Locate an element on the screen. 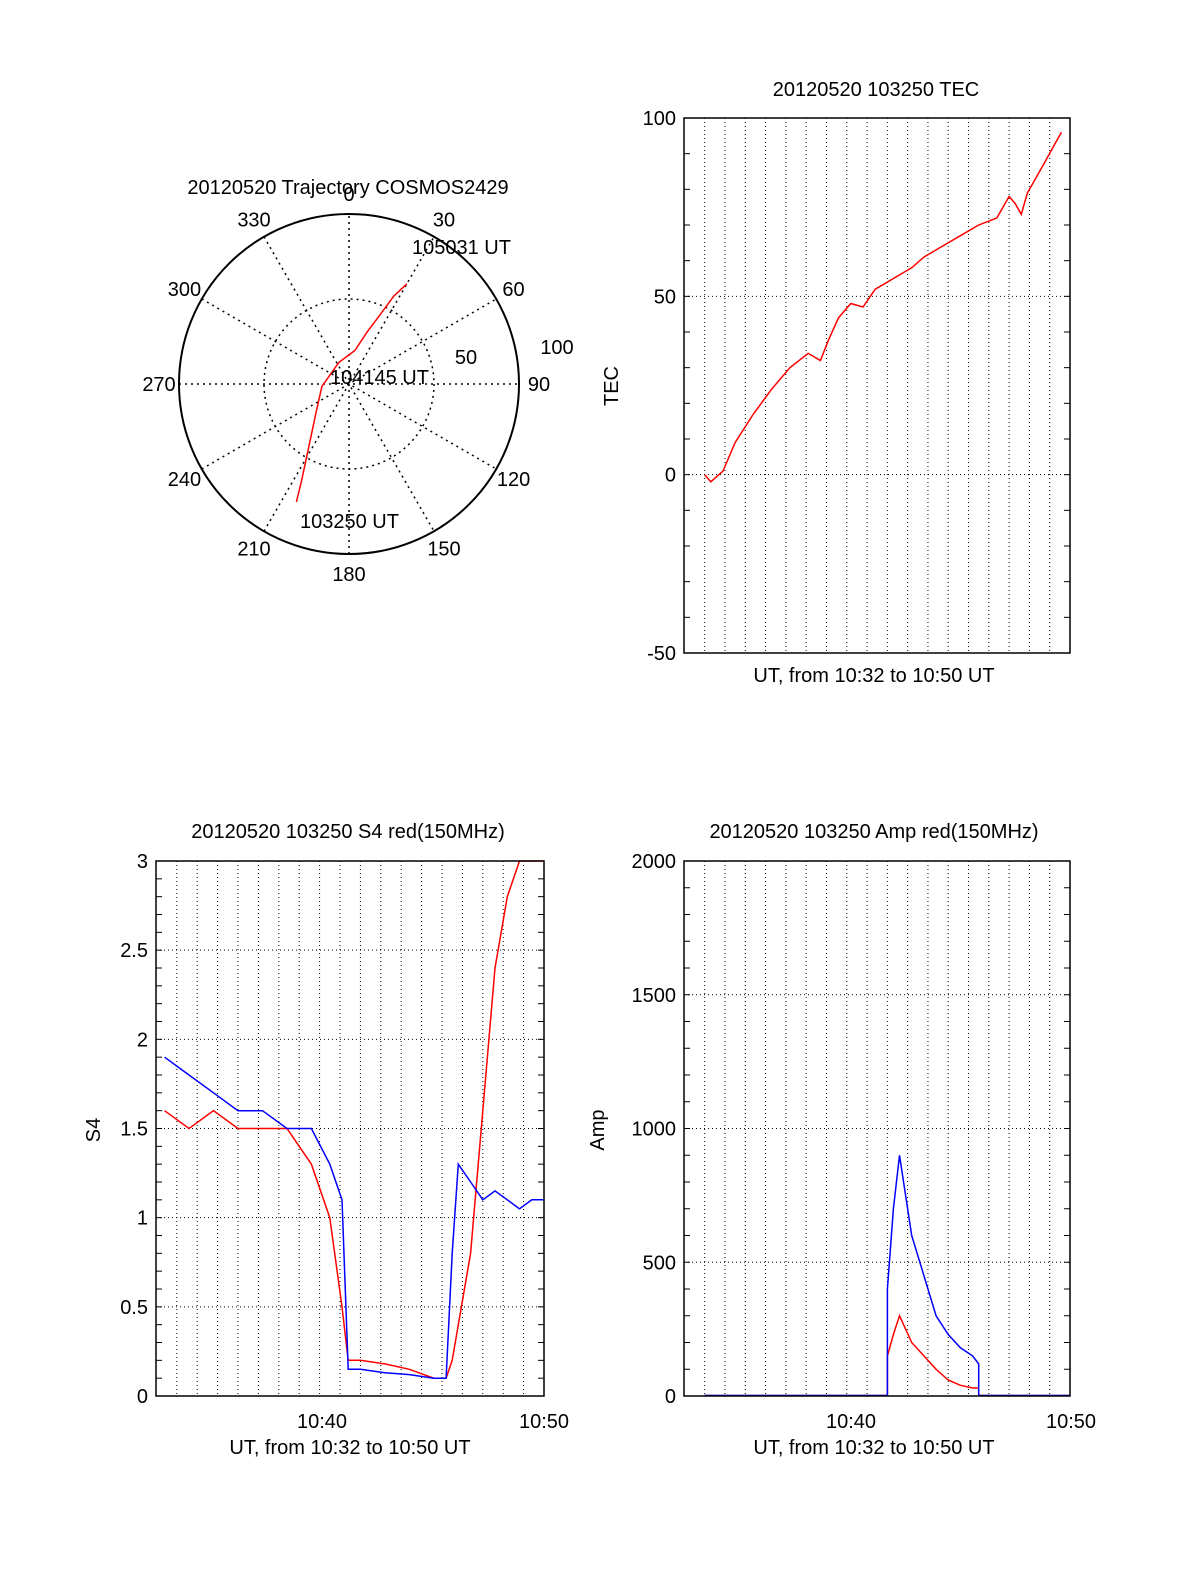 This screenshot has height=1575, width=1200. polar-title: 20120520 Trajectory COSMOS2429 is located at coordinates (347, 188).